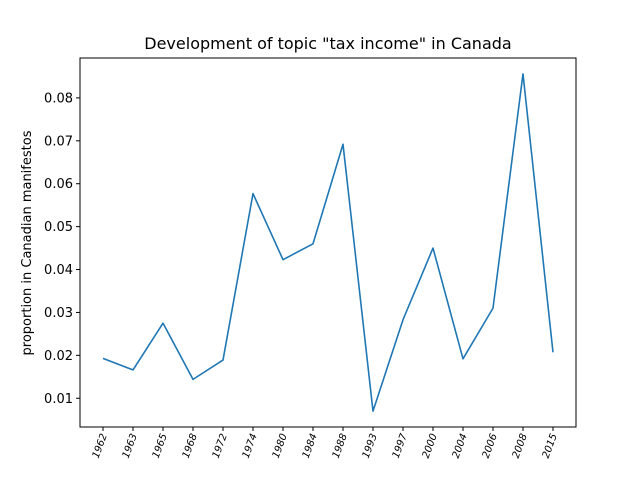 Image resolution: width=640 pixels, height=480 pixels. I want to click on x-tick-label: 1980, so click(280, 446).